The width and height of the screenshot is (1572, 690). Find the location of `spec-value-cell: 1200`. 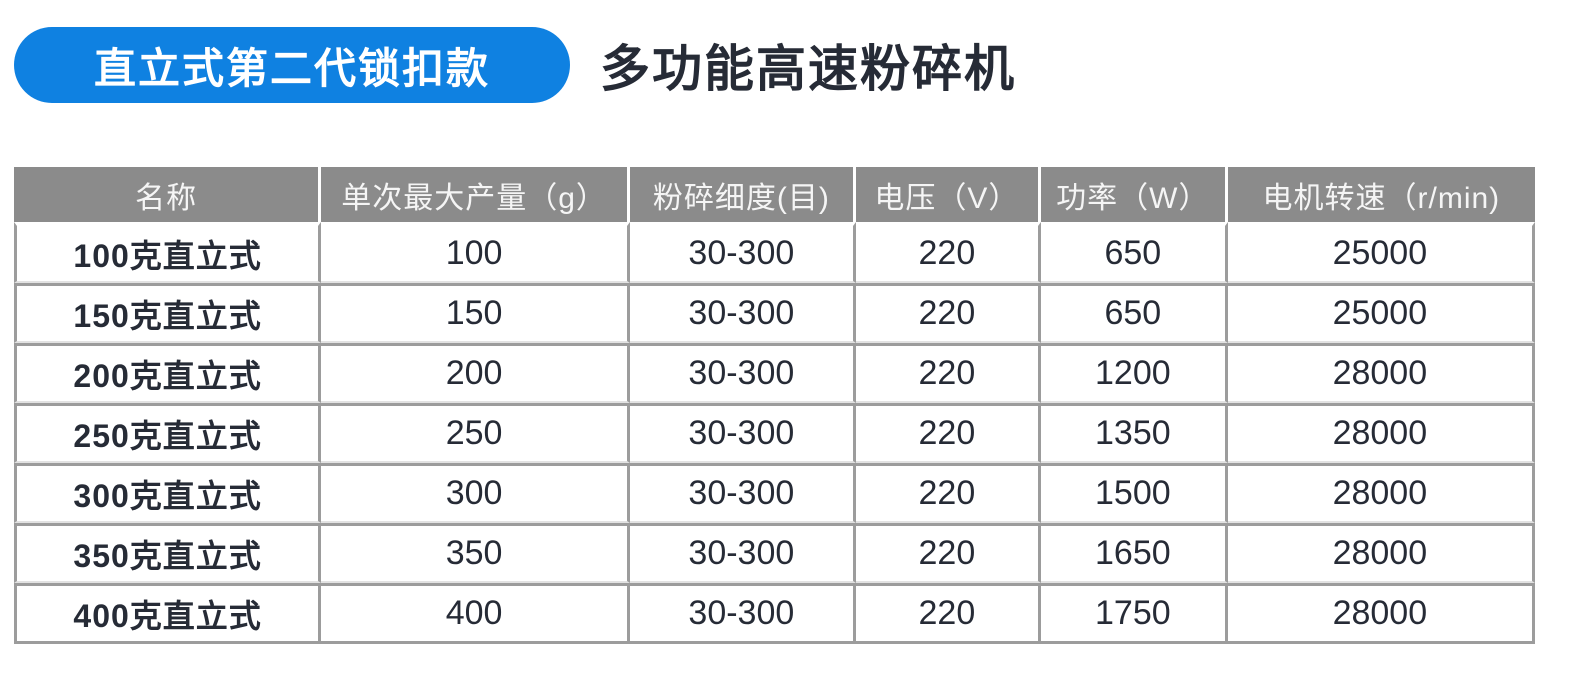

spec-value-cell: 1200 is located at coordinates (1134, 373).